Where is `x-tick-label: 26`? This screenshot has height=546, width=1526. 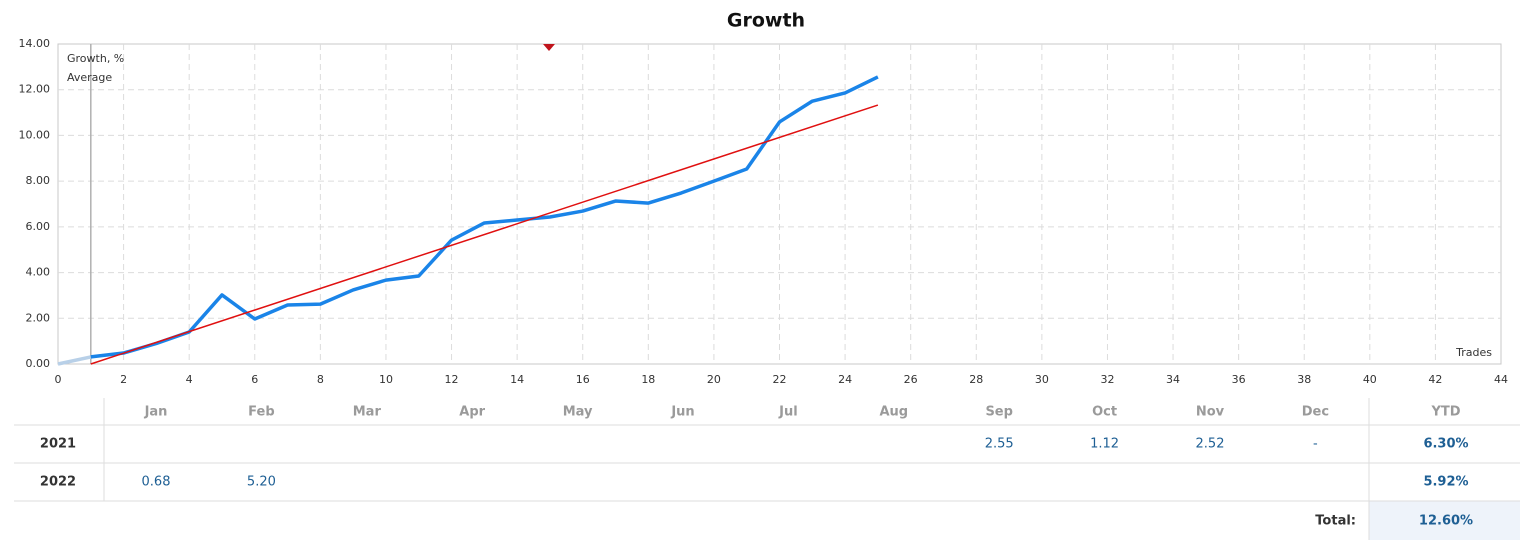
x-tick-label: 26 is located at coordinates (911, 379).